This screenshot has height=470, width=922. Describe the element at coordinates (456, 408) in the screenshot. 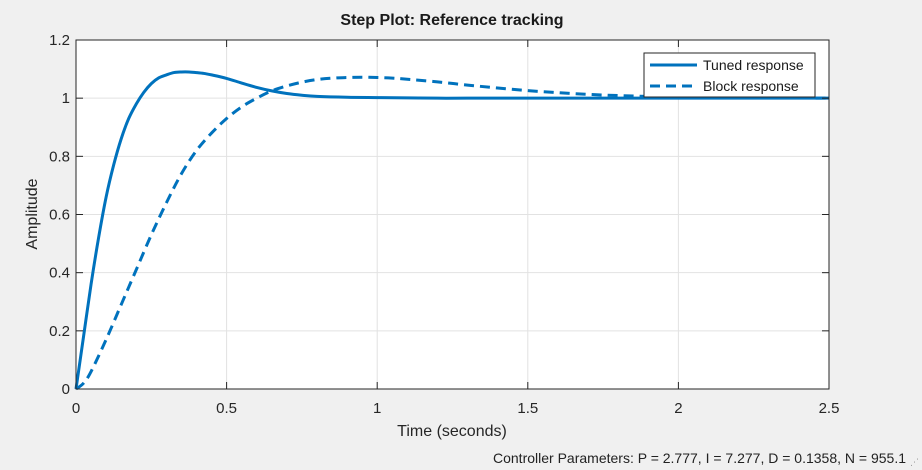

I see `x-tick-labels: 0 0.5 1 1.5 2 2.5` at that location.